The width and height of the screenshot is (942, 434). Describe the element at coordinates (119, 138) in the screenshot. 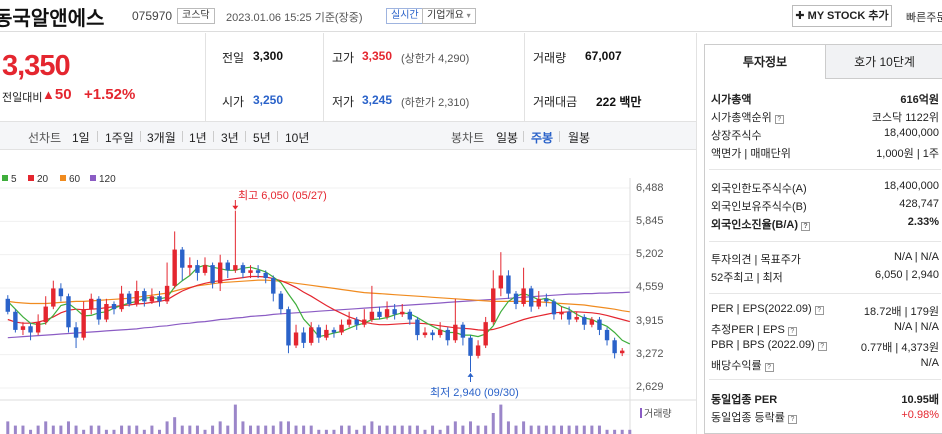

I see `period-1w: 1주일` at that location.